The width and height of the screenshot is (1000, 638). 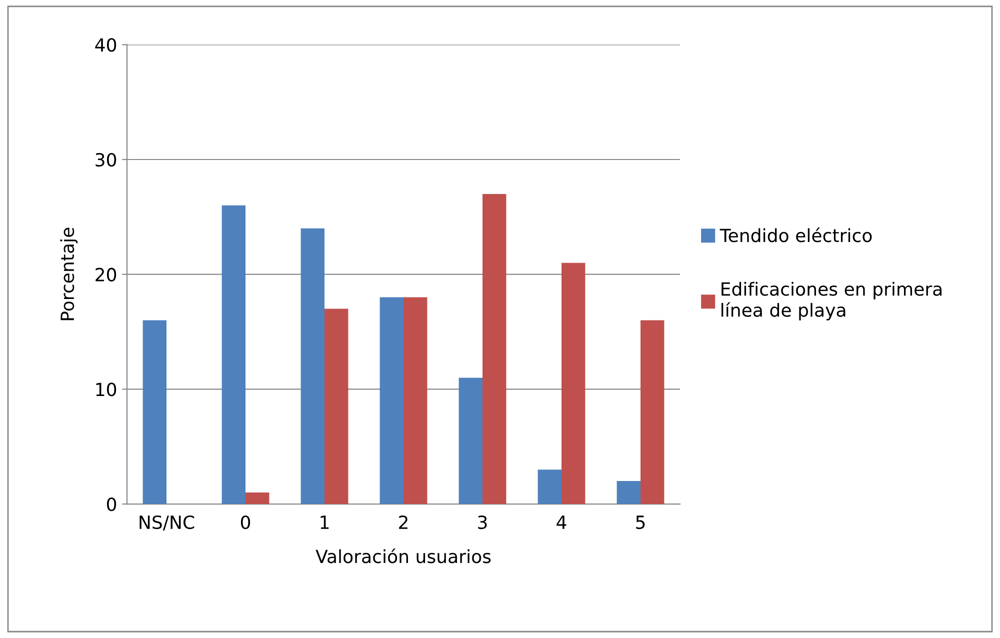 What do you see at coordinates (403, 522) in the screenshot?
I see `x-tick-label: 2` at bounding box center [403, 522].